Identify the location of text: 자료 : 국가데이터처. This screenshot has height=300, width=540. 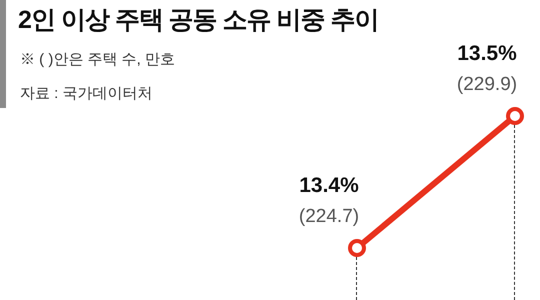
(86, 93).